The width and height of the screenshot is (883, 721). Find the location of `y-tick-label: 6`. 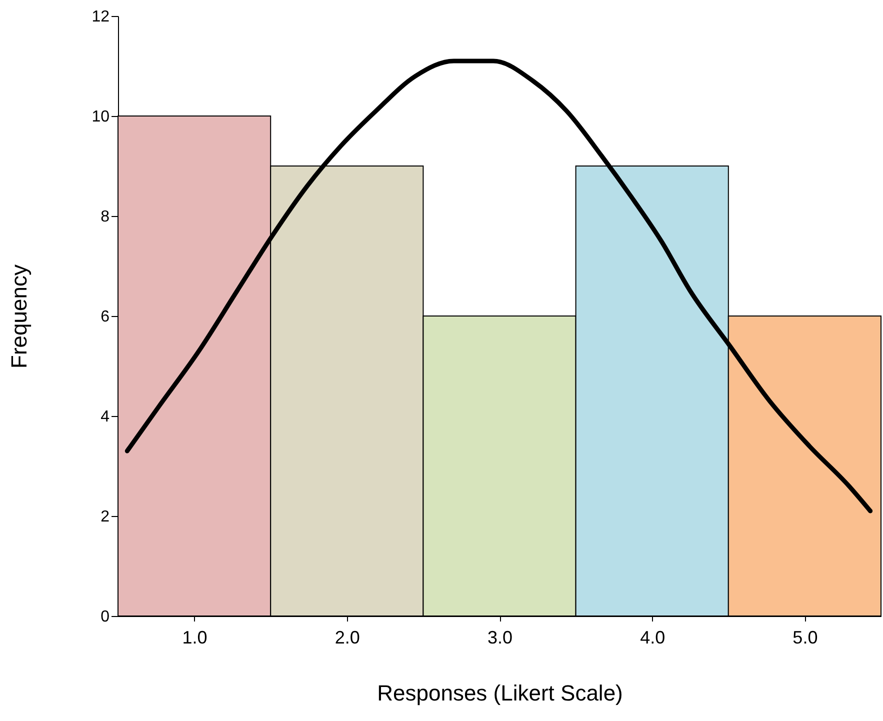

y-tick-label: 6 is located at coordinates (105, 317).